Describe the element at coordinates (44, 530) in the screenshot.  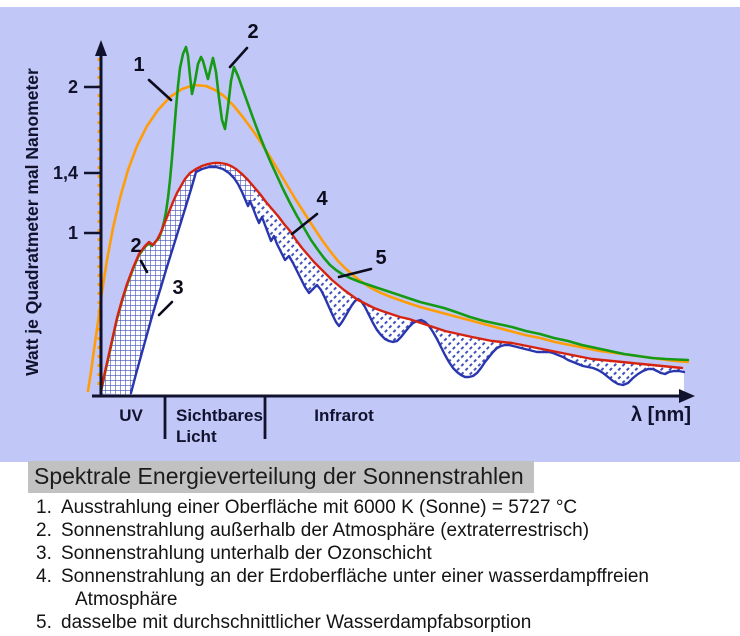
I see `legend-item-number: 2.` at that location.